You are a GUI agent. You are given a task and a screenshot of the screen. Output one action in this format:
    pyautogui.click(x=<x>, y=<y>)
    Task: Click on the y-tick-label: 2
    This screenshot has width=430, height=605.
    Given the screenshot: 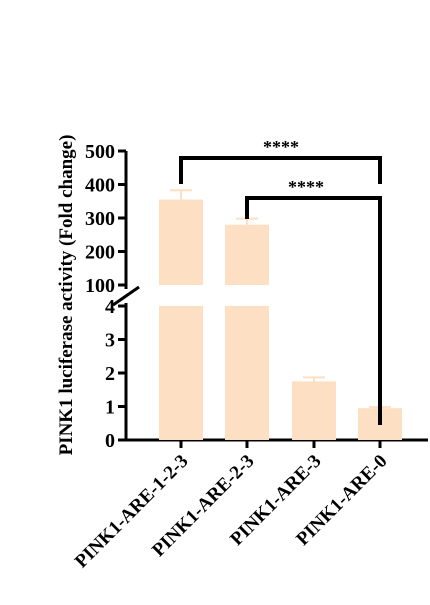 What is the action you would take?
    pyautogui.click(x=110, y=374)
    